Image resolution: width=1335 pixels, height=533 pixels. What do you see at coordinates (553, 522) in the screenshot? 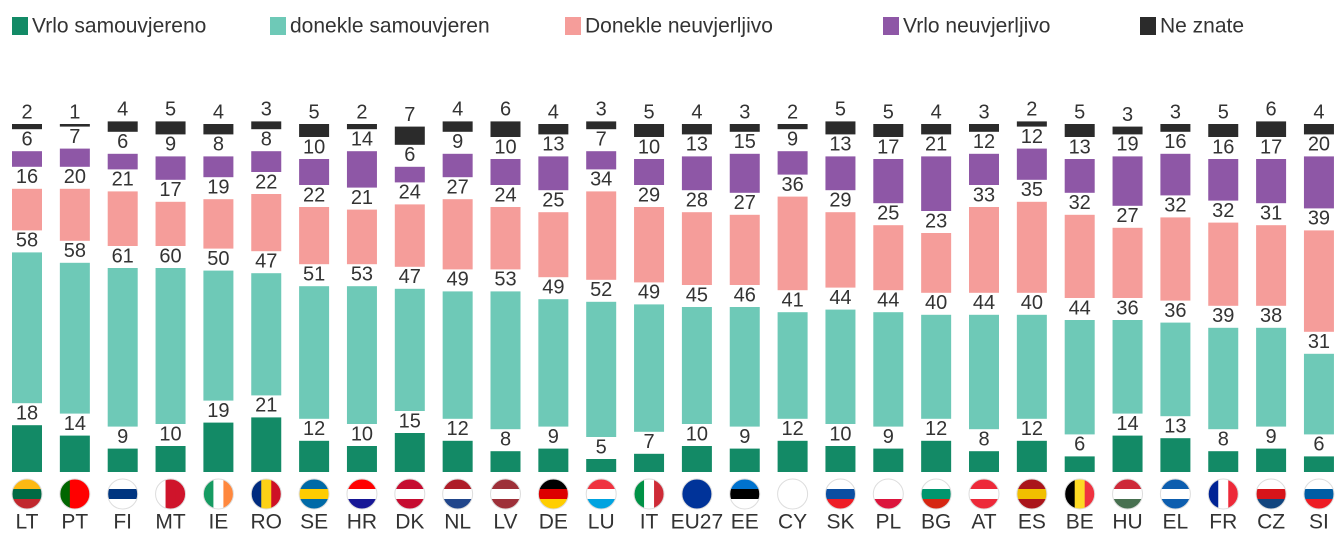
I see `x-tick-label: DE` at bounding box center [553, 522].